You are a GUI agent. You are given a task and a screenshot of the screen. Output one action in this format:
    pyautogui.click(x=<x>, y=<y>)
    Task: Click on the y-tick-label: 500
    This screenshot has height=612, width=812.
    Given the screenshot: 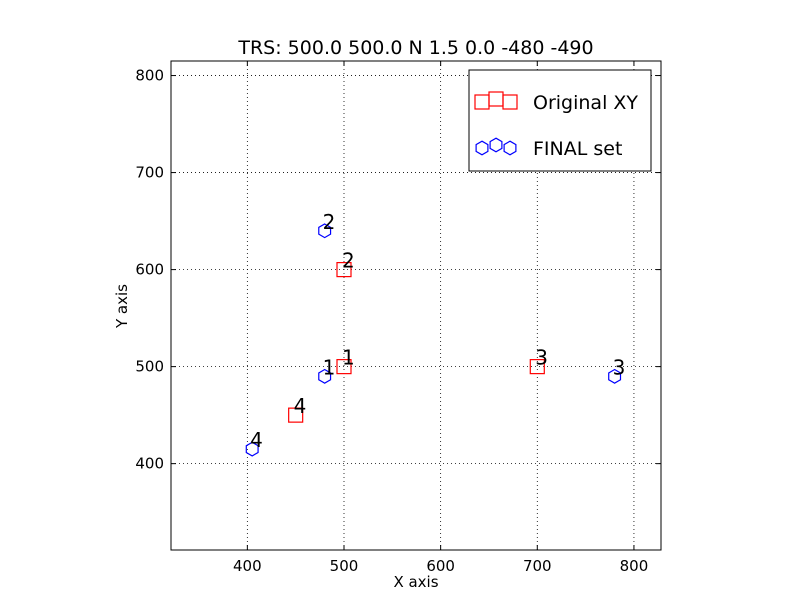 What is the action you would take?
    pyautogui.click(x=149, y=367)
    